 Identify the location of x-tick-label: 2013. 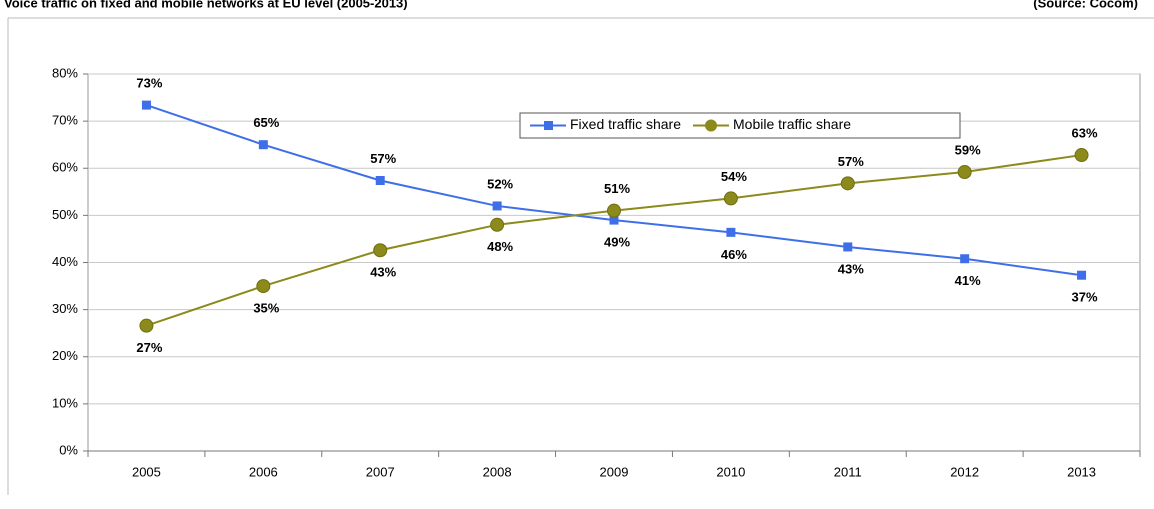
(1081, 471).